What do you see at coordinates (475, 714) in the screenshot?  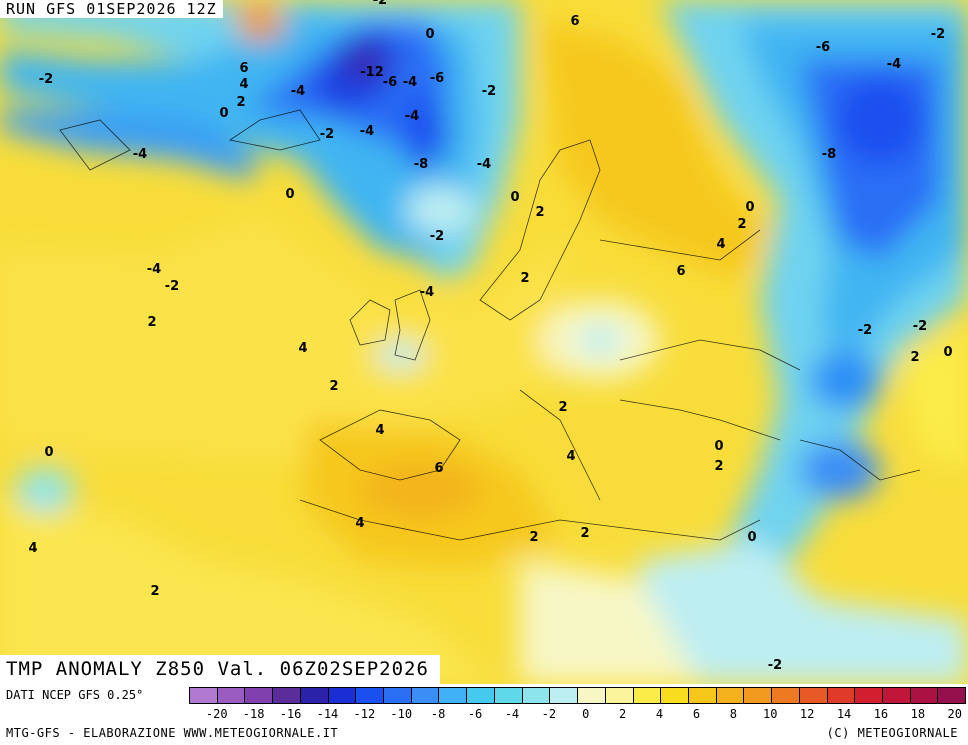 I see `scale-tick-label: -6` at bounding box center [475, 714].